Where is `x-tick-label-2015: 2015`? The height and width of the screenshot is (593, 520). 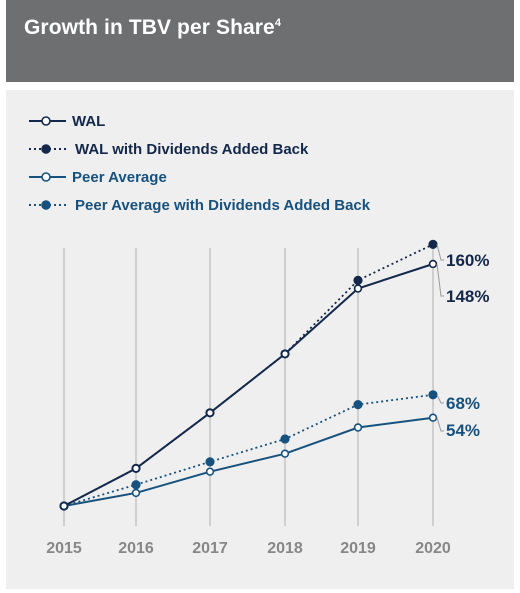 x-tick-label-2015: 2015 is located at coordinates (64, 548).